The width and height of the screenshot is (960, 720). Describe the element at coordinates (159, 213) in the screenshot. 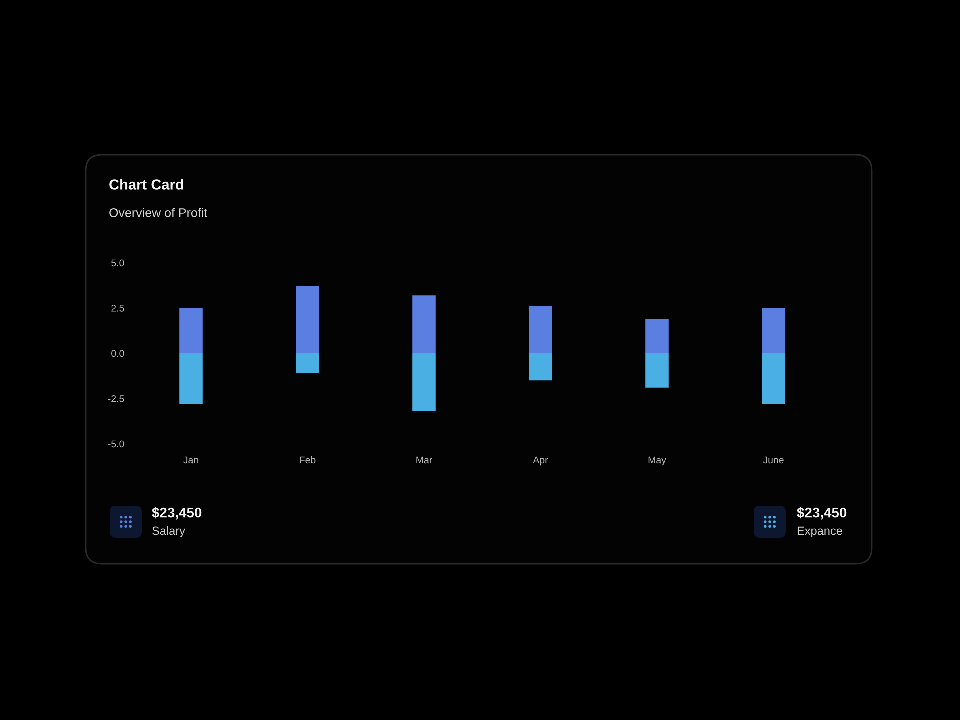

I see `chart-subtitle: Overview of Profit` at that location.